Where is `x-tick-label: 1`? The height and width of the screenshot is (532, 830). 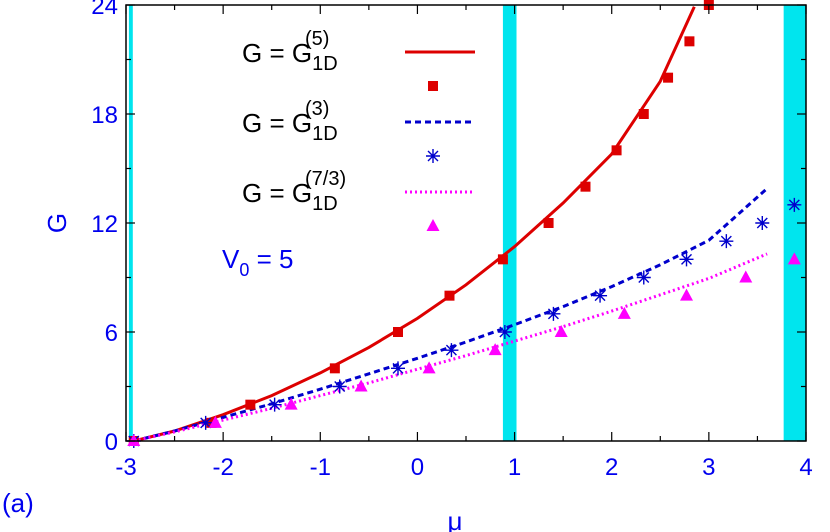 x-tick-label: 1 is located at coordinates (514, 467).